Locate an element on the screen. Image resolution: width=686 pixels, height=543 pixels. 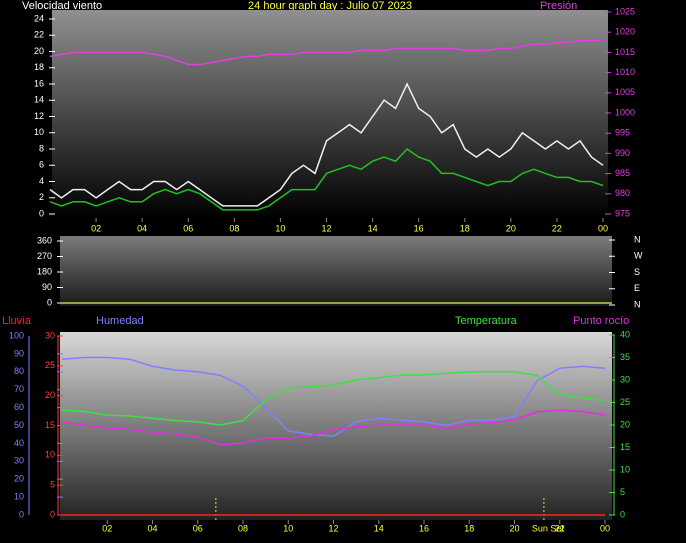
y-tick-label: 270 is located at coordinates (44, 256).